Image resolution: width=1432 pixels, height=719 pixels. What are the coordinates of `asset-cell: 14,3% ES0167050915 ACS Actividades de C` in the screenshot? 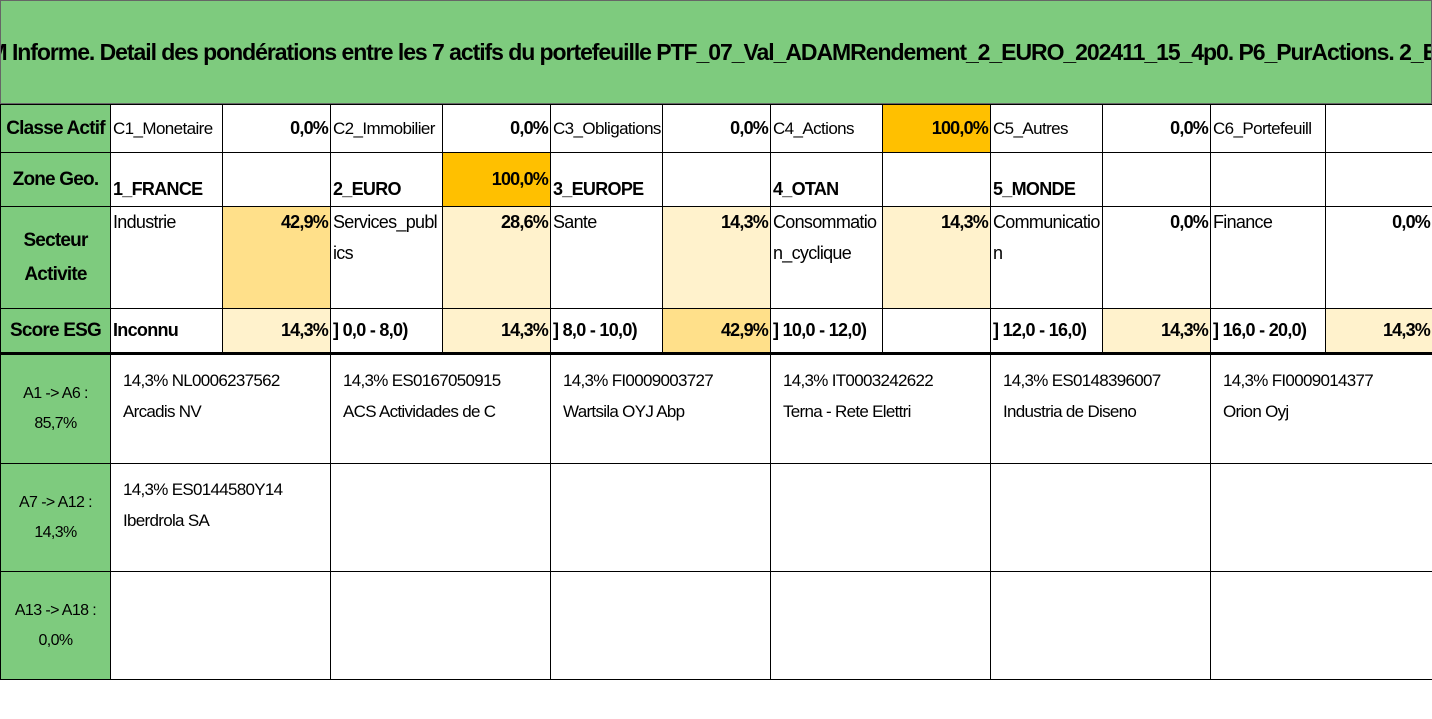 It's located at (440, 408).